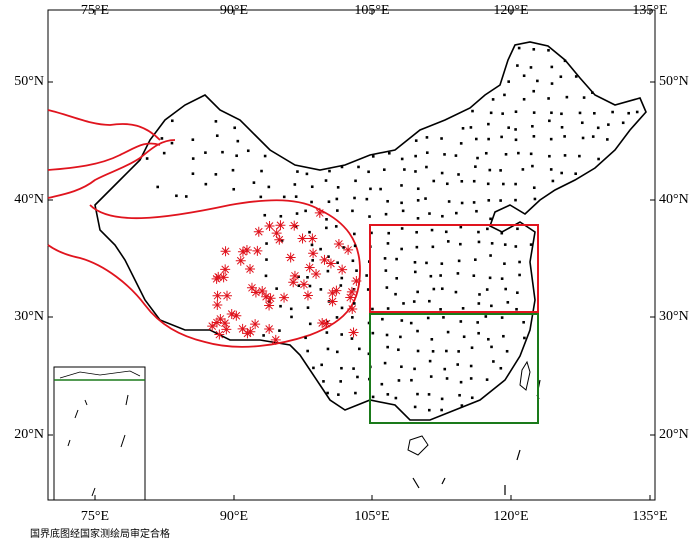 This screenshot has width=700, height=542. What do you see at coordinates (100, 374) in the screenshot?
I see `inset-coast` at bounding box center [100, 374].